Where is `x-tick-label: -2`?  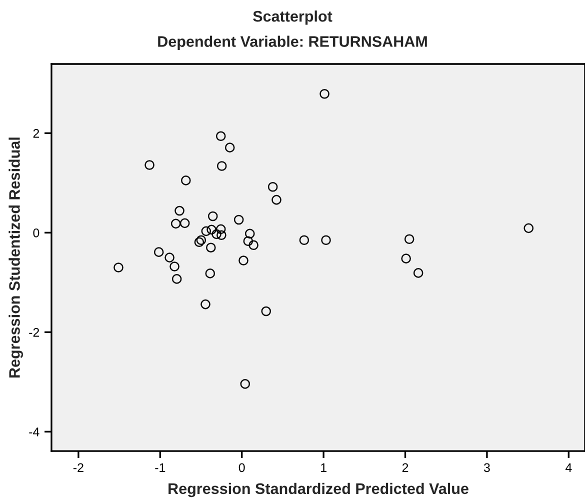 x-tick-label: -2 is located at coordinates (78, 467).